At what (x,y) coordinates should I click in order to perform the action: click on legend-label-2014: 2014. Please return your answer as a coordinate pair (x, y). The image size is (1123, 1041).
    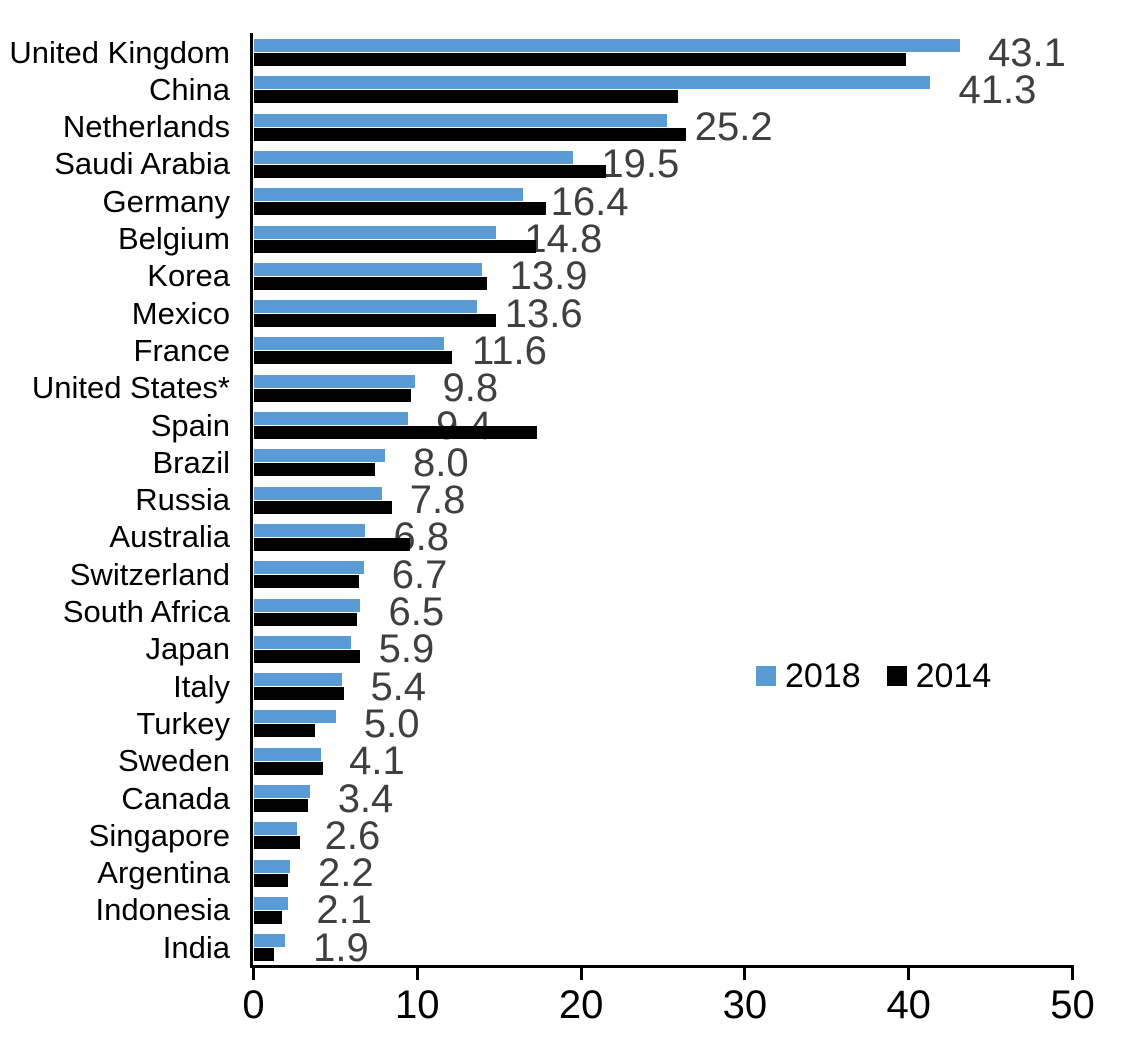
    Looking at the image, I should click on (953, 675).